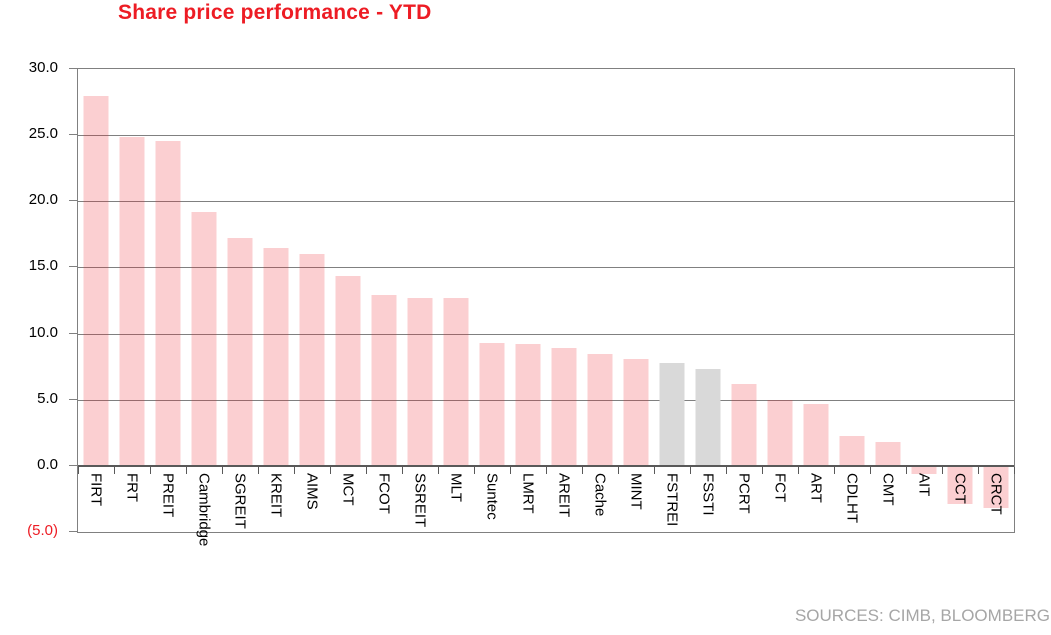 The height and width of the screenshot is (635, 1051). I want to click on x-axis-zero-line, so click(546, 466).